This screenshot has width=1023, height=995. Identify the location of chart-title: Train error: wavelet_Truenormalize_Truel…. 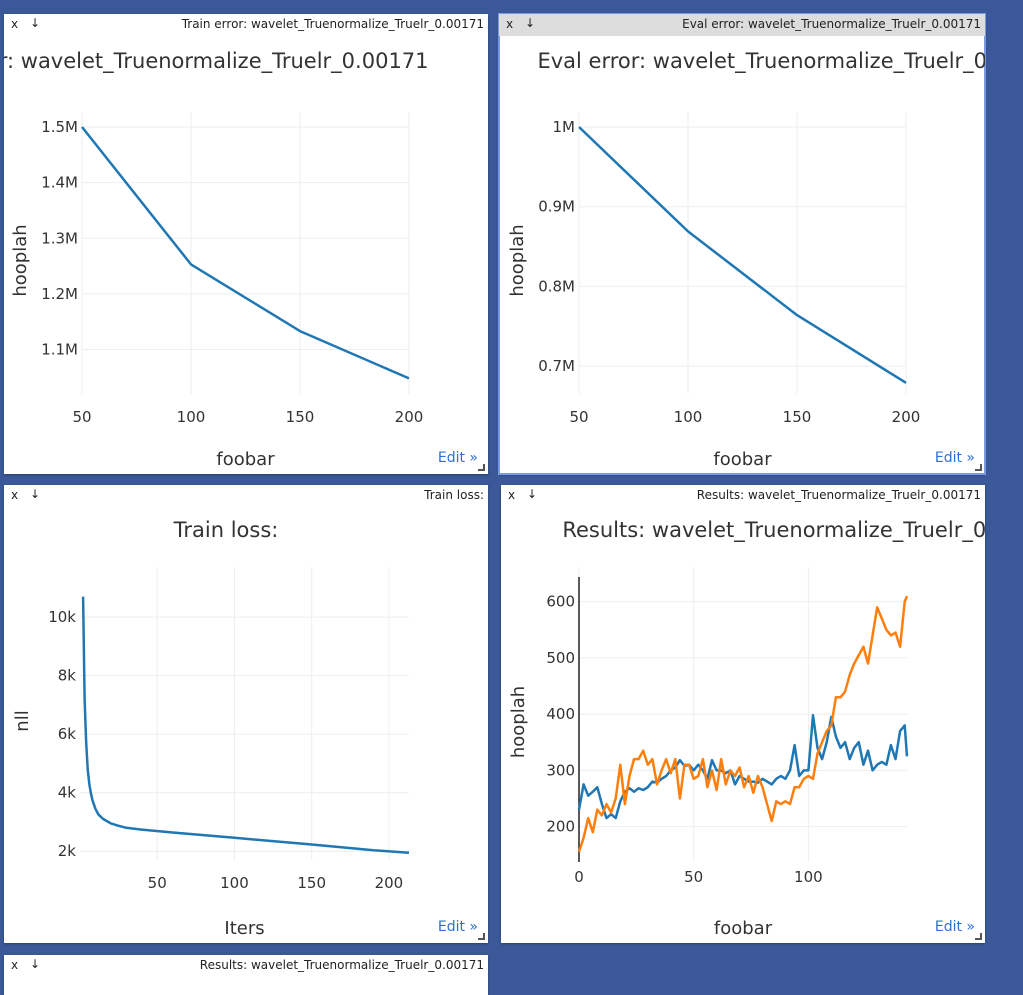
(216, 61).